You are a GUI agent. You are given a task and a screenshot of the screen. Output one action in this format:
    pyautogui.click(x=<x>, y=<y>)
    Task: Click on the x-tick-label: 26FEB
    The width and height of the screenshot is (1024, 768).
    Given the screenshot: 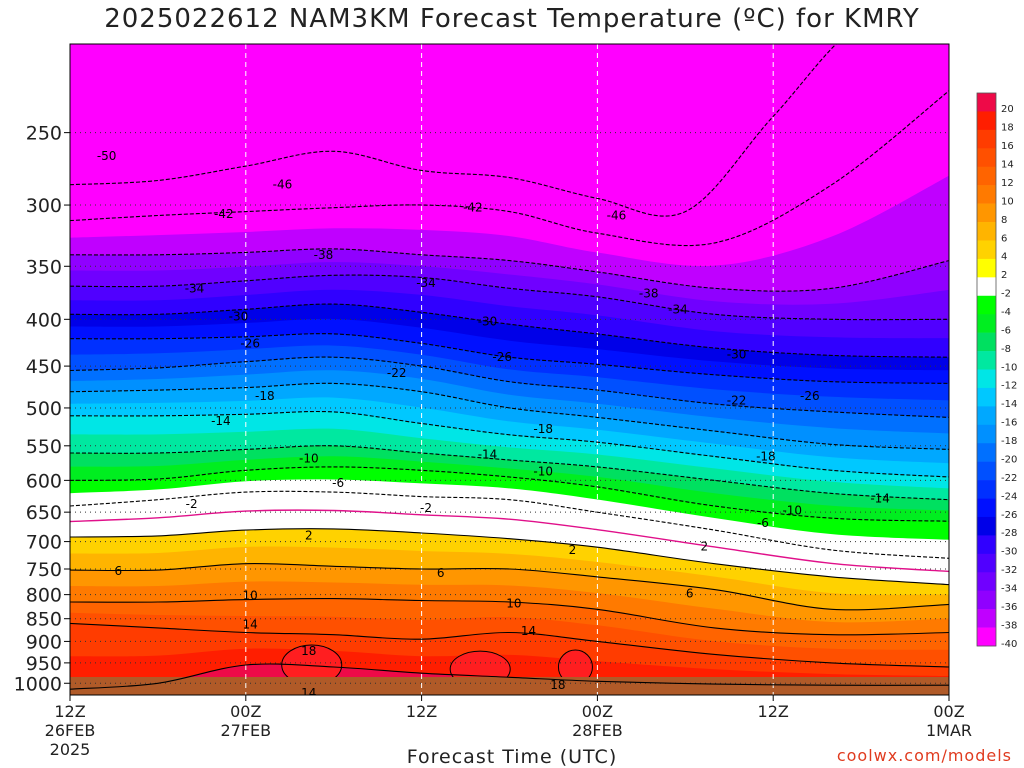 What is the action you would take?
    pyautogui.click(x=70, y=730)
    